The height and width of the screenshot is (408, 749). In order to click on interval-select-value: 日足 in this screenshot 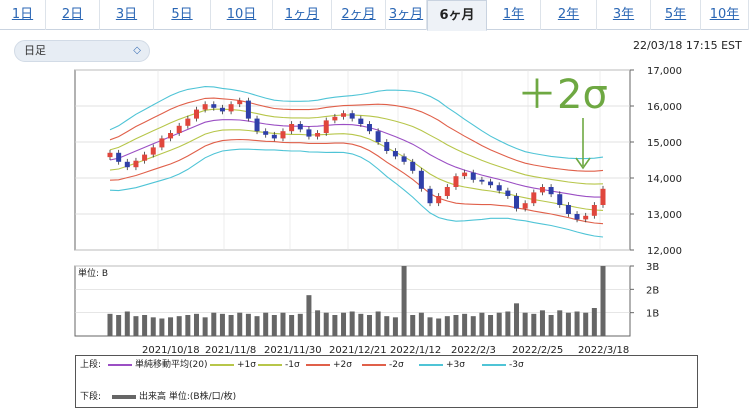, I will do `click(35, 50)`.